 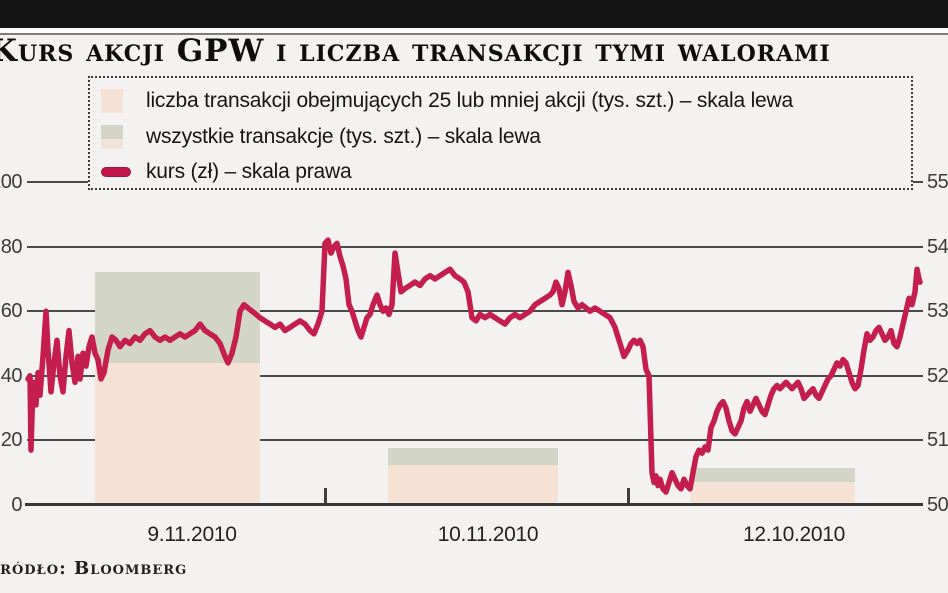 I want to click on right-axis-label: 50, so click(x=937, y=505).